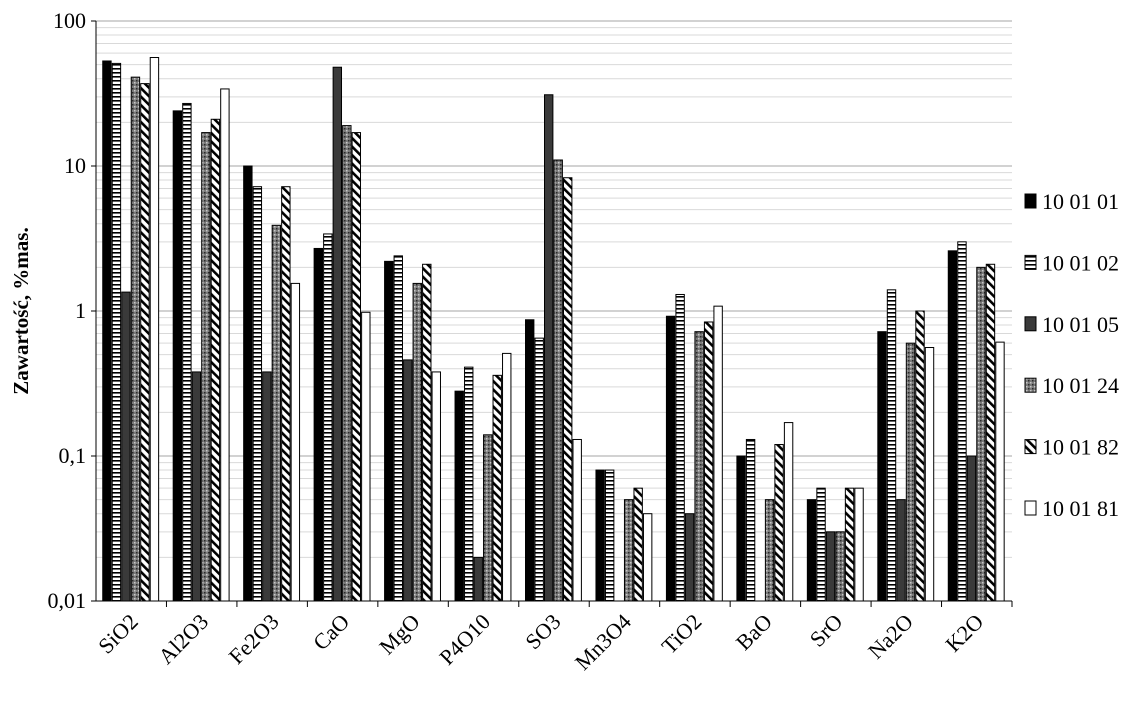 This screenshot has width=1140, height=701. Describe the element at coordinates (67, 600) in the screenshot. I see `y-tick-label: 0,01` at that location.